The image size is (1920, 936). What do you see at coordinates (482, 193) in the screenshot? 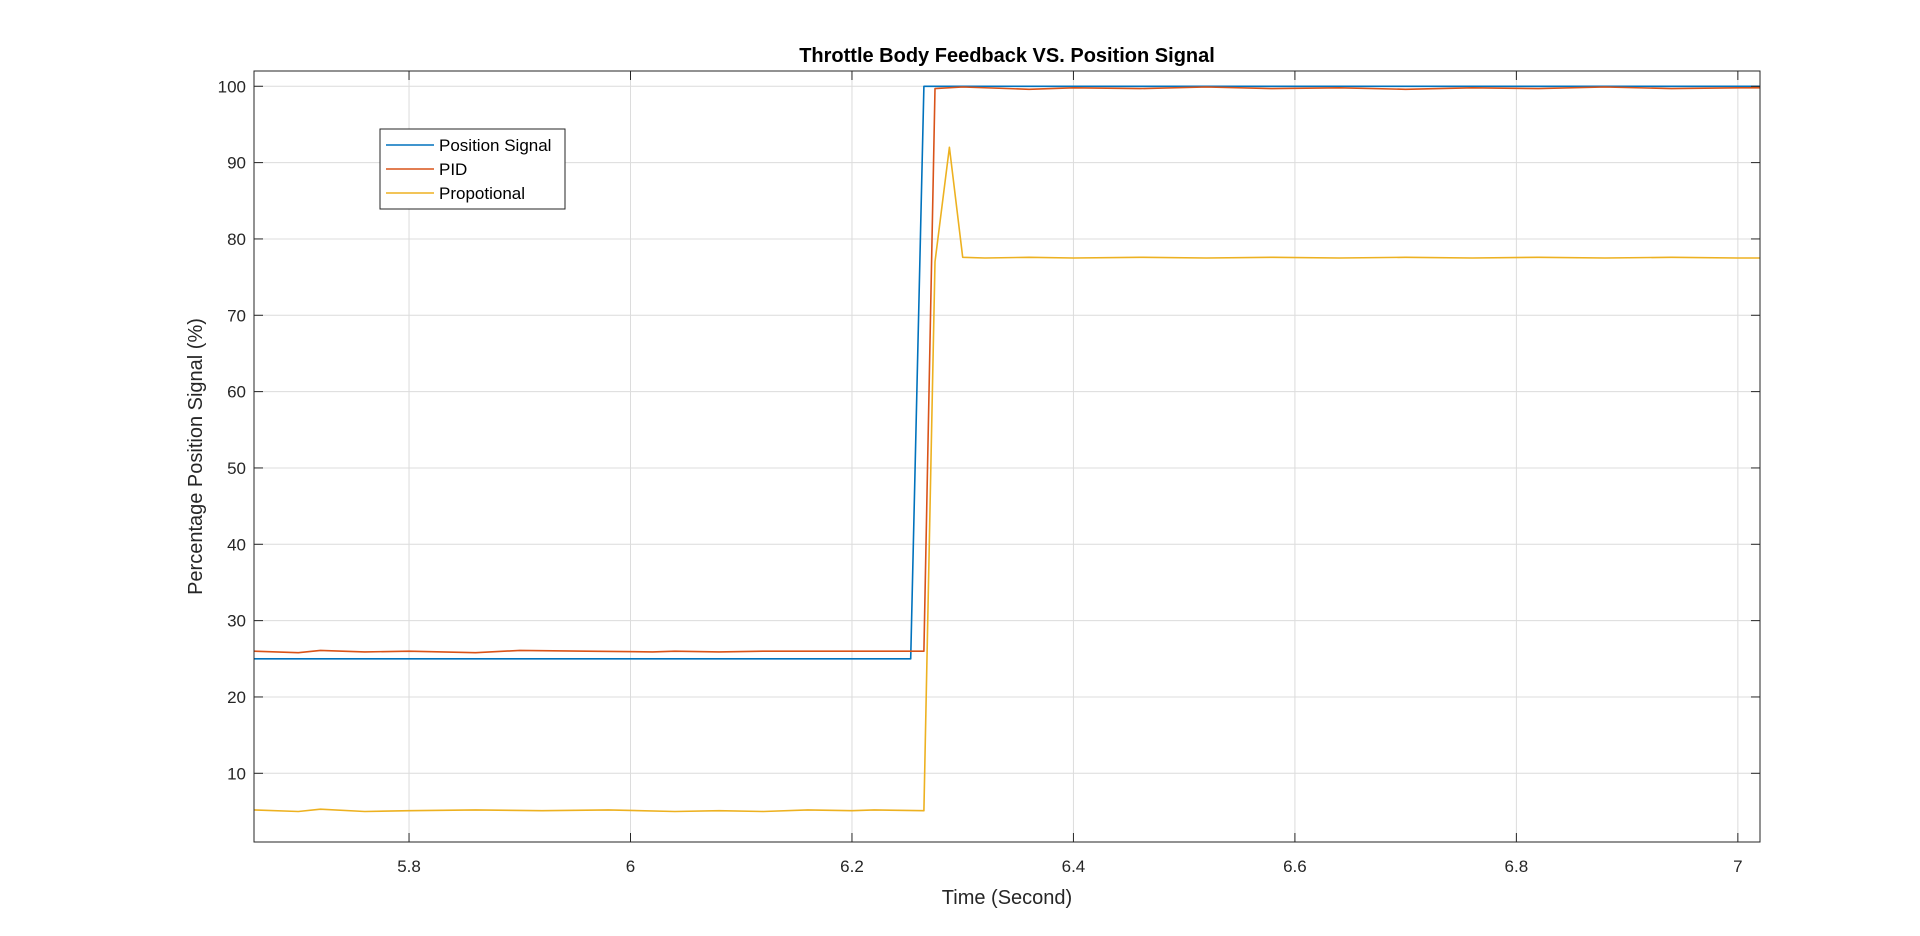
I see `legend-label: Propotional` at bounding box center [482, 193].